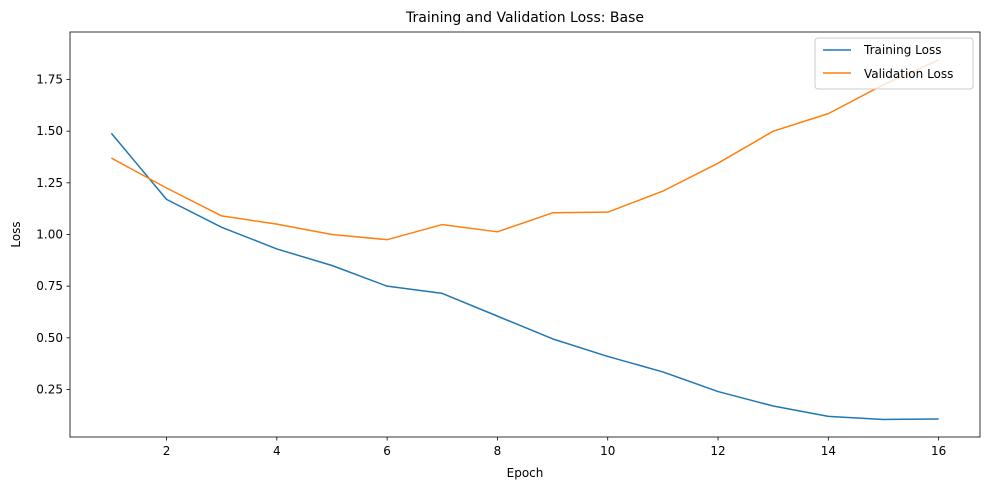 This screenshot has width=989, height=490. Describe the element at coordinates (938, 451) in the screenshot. I see `x-tick-label: 16` at that location.